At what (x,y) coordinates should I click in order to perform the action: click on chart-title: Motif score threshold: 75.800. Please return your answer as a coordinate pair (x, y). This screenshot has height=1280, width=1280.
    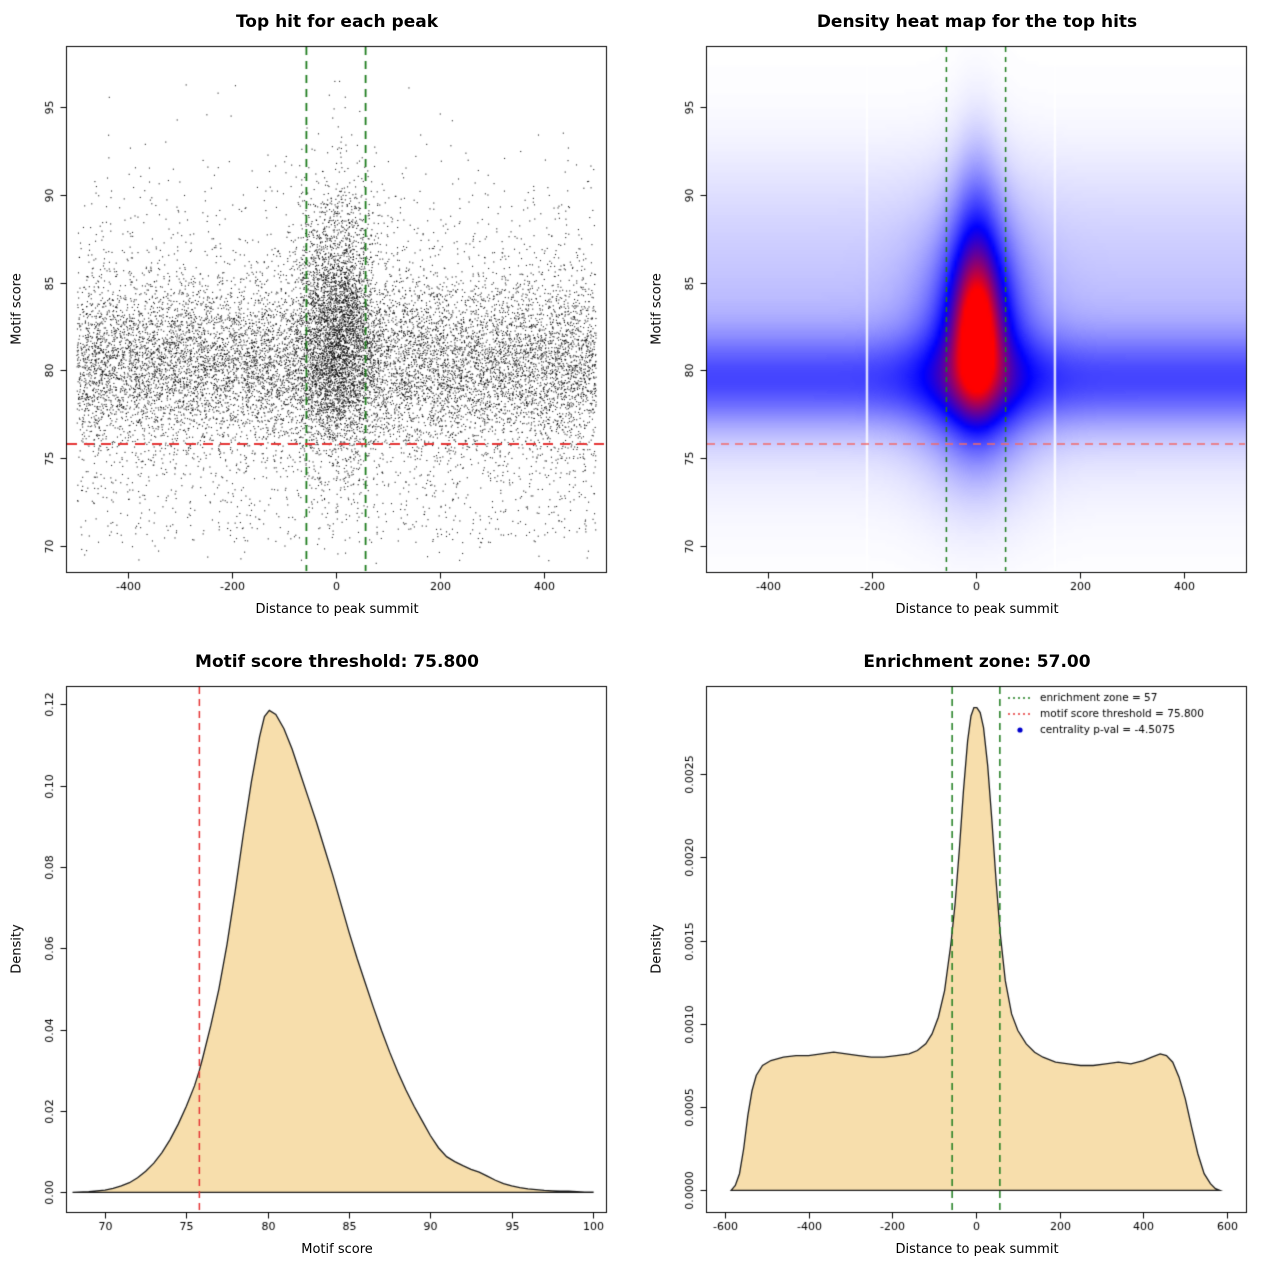
    Looking at the image, I should click on (337, 662).